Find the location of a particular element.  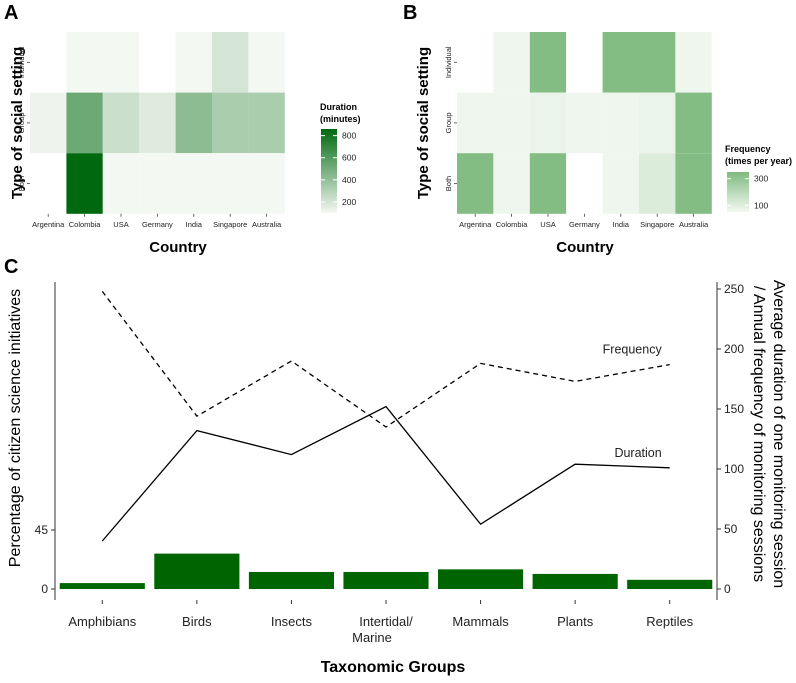

bar-reptiles is located at coordinates (670, 584).